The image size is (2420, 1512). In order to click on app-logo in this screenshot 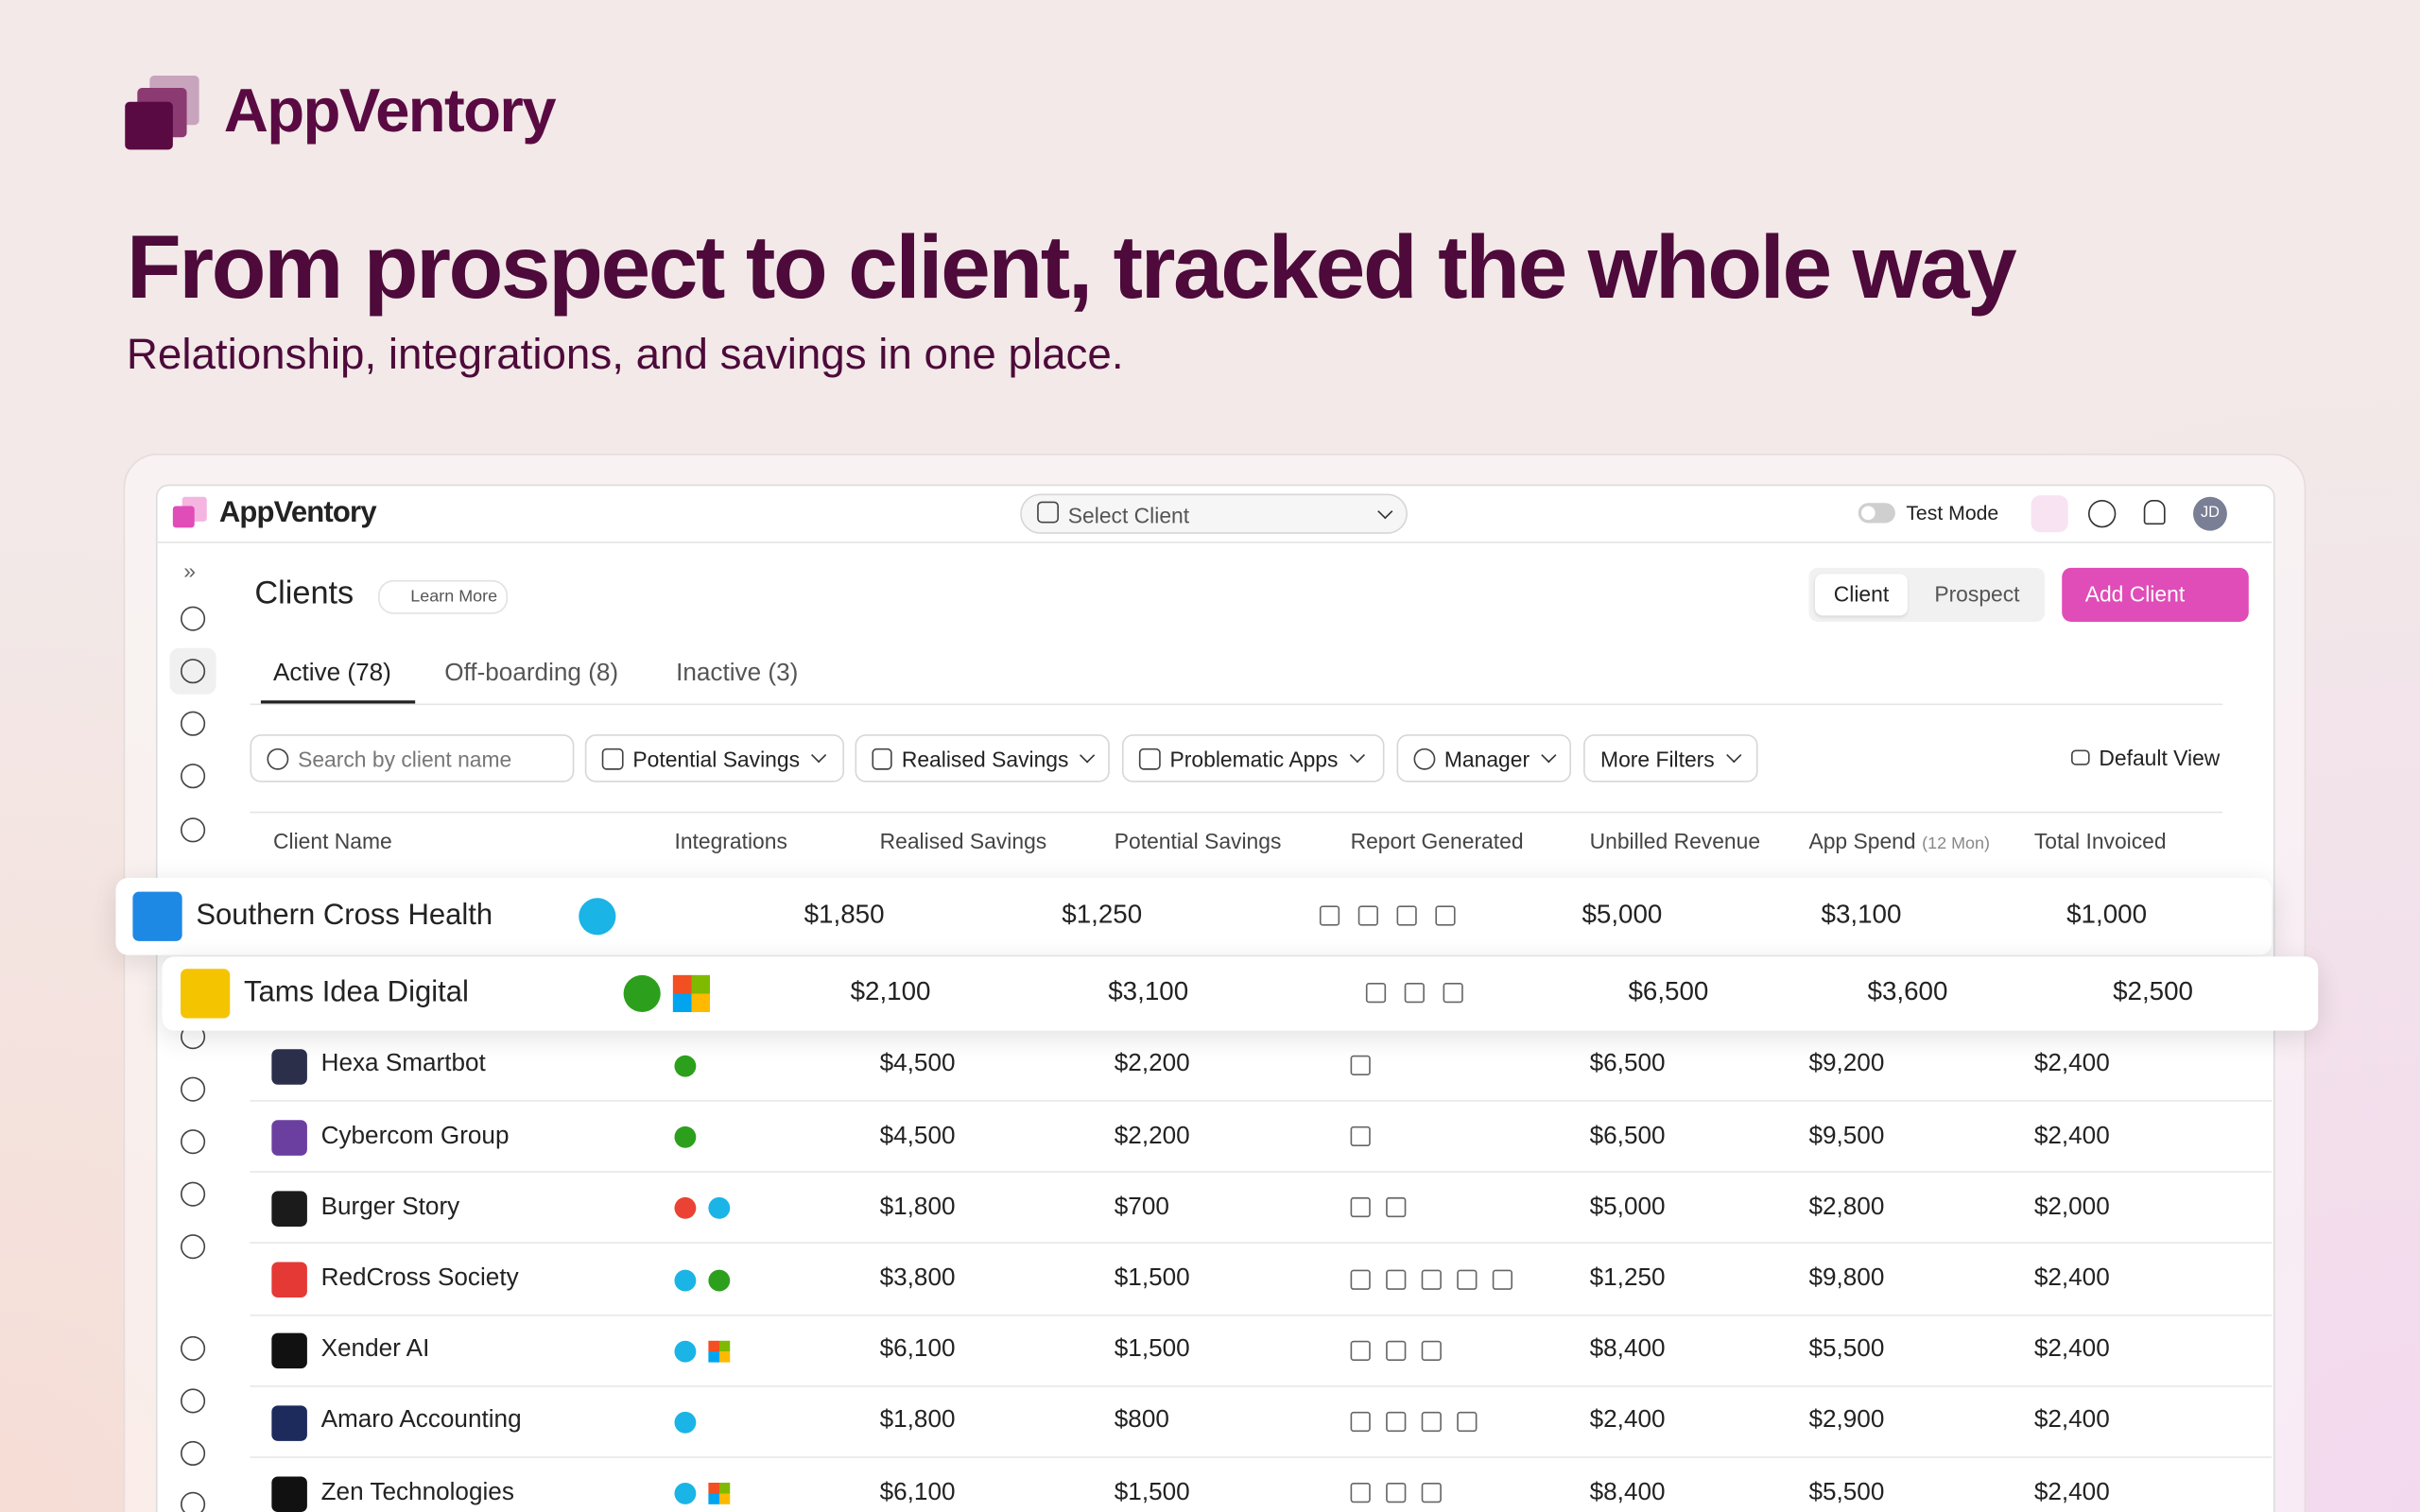, I will do `click(183, 517)`.